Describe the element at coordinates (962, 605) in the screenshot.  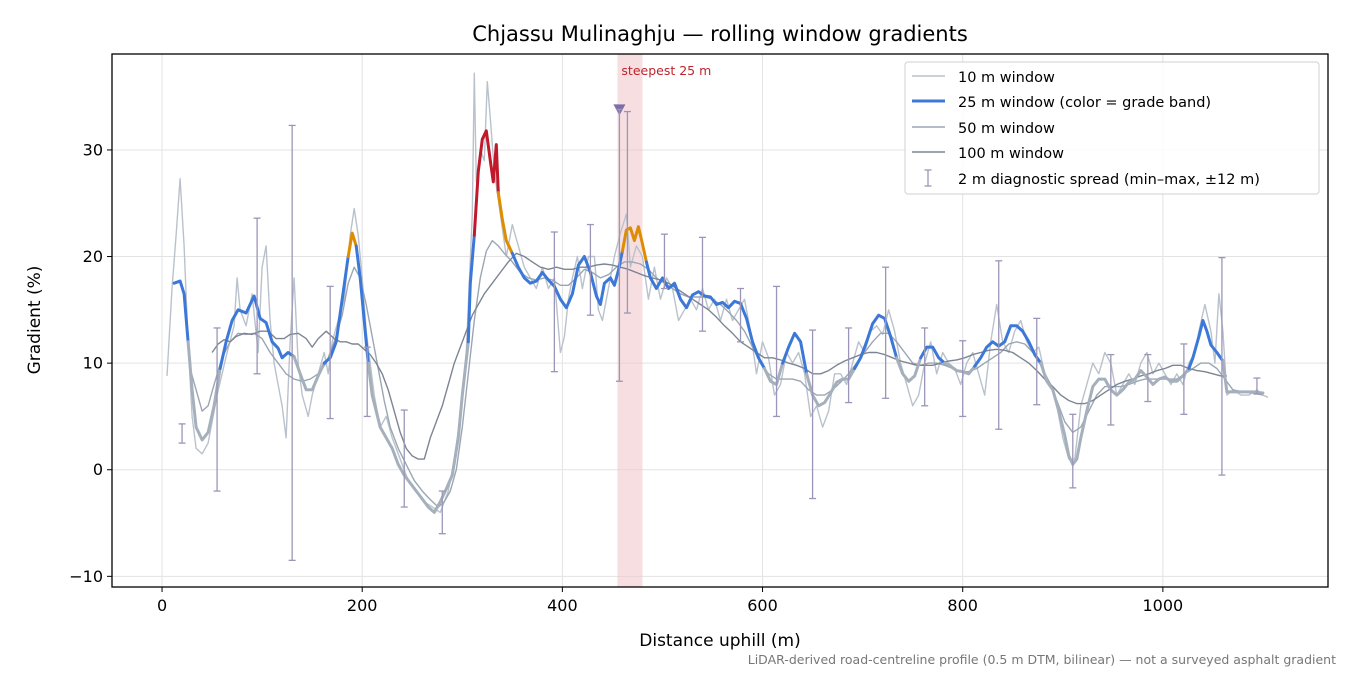
I see `x-tick-label: 800` at that location.